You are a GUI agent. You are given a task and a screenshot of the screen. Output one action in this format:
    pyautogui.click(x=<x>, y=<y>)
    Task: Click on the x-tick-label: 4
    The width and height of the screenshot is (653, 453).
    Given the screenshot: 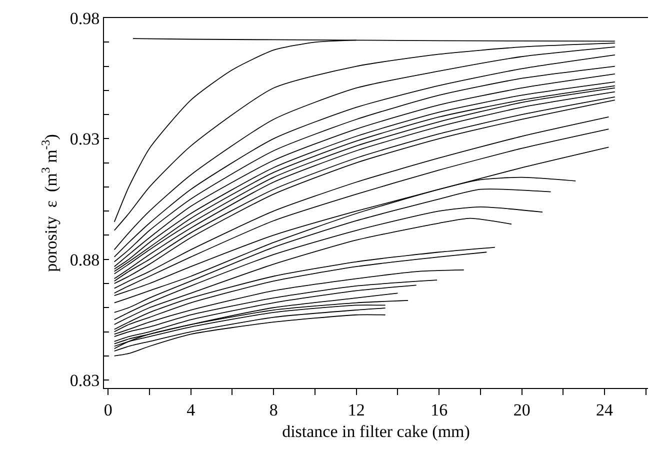 What is the action you would take?
    pyautogui.click(x=191, y=410)
    